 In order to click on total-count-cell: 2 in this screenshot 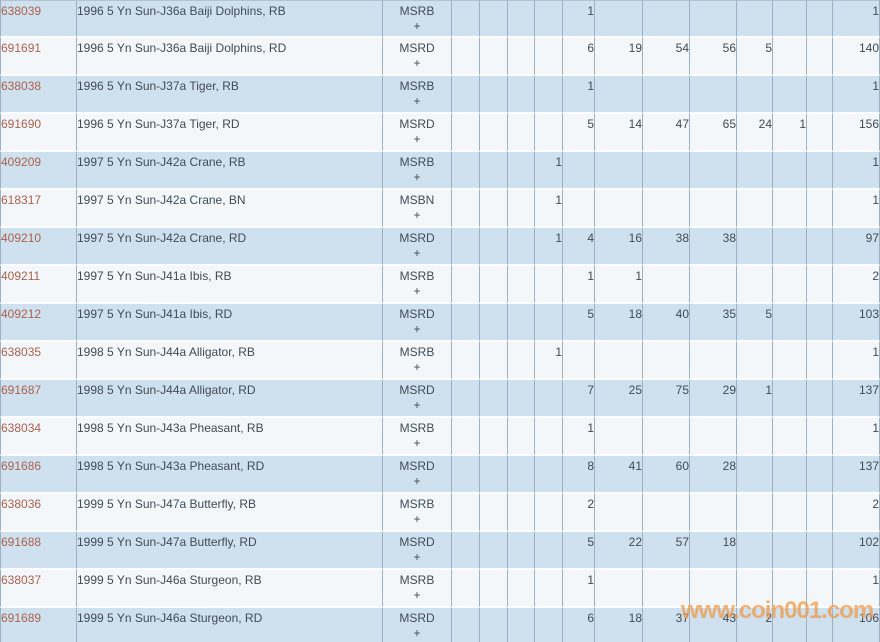, I will do `click(856, 285)`.